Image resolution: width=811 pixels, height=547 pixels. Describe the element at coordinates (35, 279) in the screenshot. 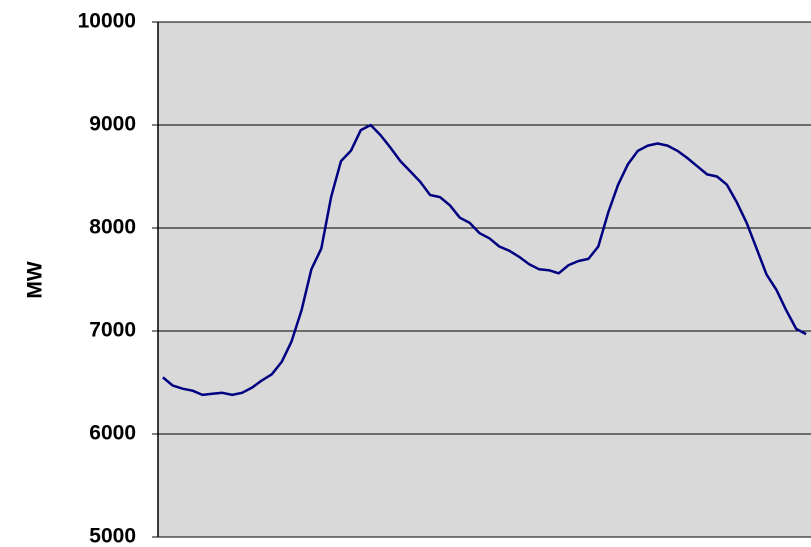

I see `y-axis-label: MW` at that location.